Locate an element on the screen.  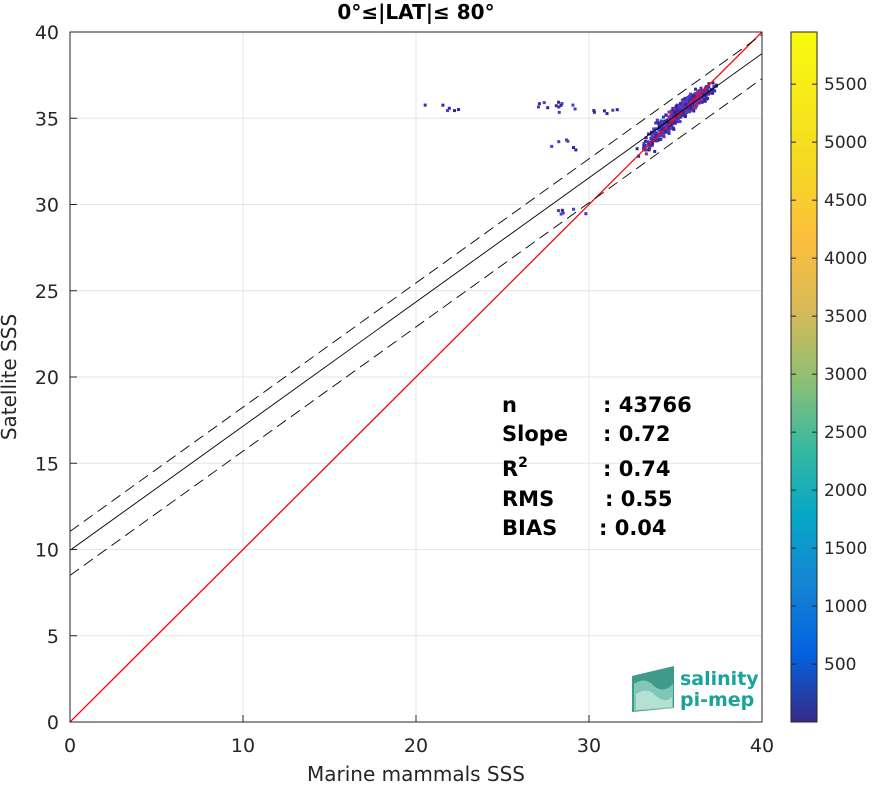
x-tick-label: 40 is located at coordinates (762, 746).